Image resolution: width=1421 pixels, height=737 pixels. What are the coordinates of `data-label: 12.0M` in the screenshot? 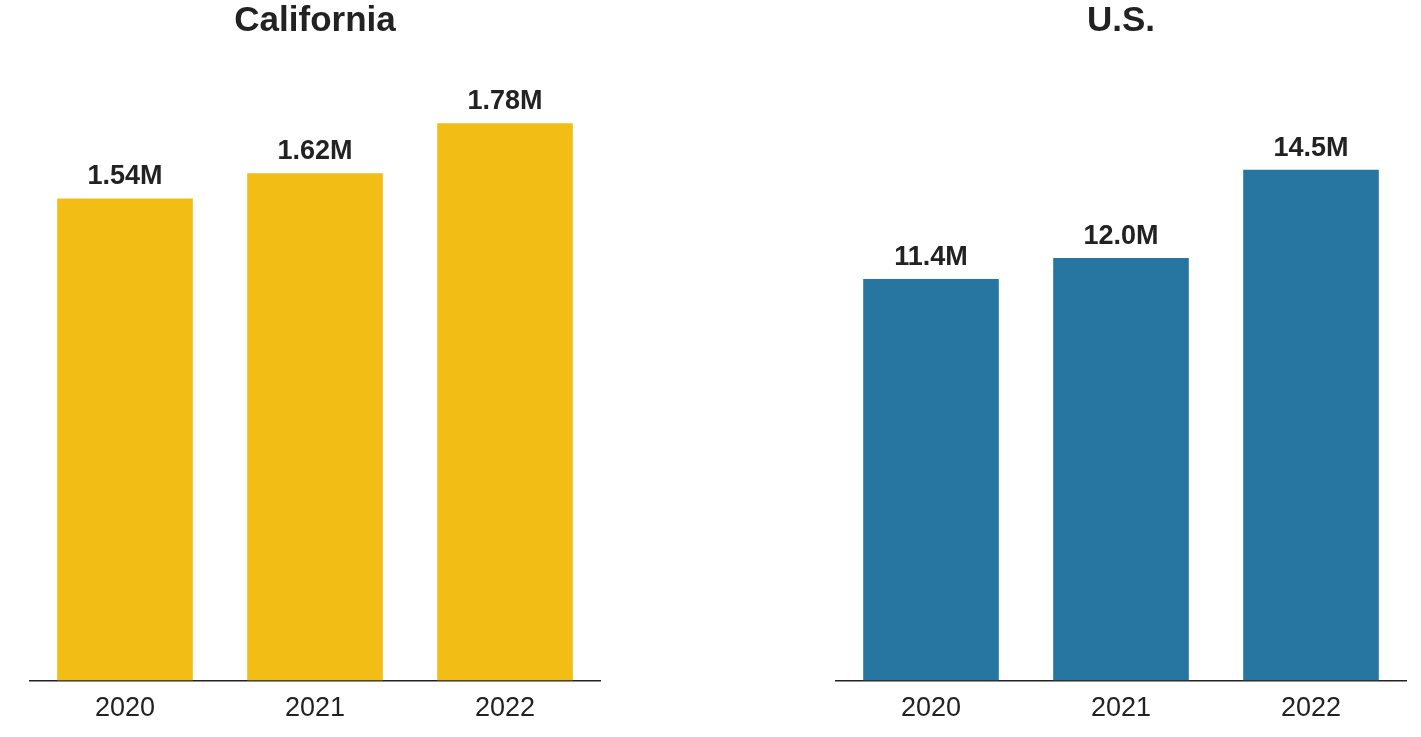 It's located at (1121, 234).